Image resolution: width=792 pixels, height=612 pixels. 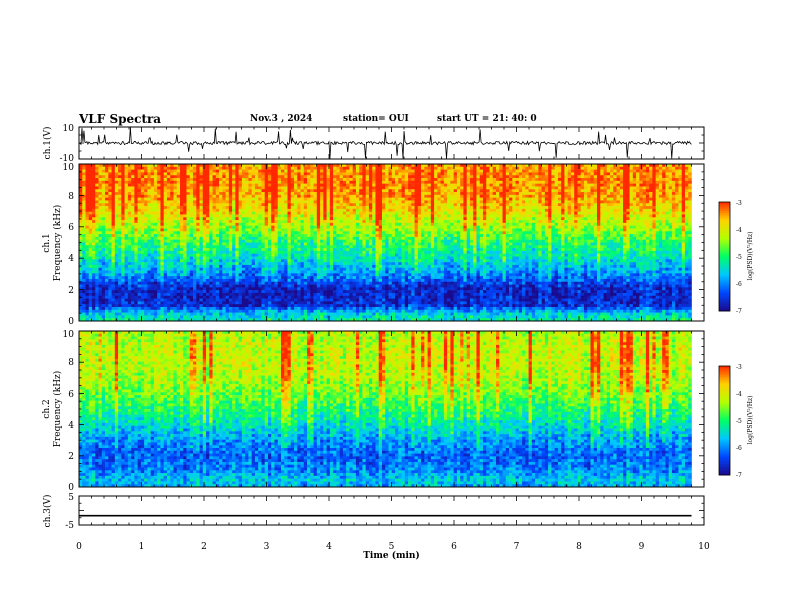 I want to click on ch2-colorbar-gradient, so click(x=724, y=421).